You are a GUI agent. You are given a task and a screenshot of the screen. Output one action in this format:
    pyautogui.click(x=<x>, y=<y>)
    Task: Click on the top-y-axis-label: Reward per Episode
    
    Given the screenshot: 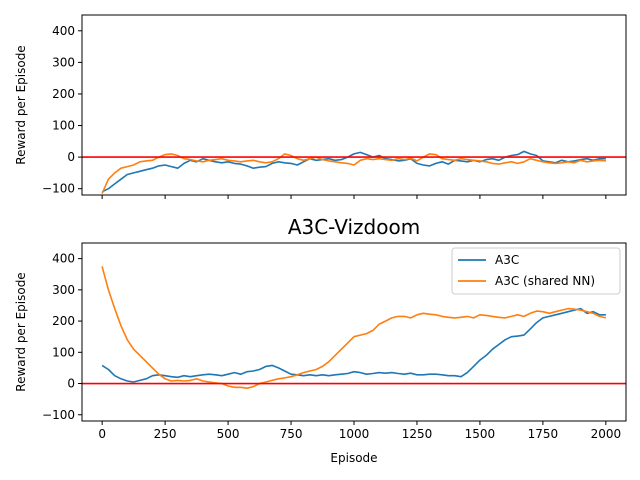 What is the action you would take?
    pyautogui.click(x=21, y=104)
    